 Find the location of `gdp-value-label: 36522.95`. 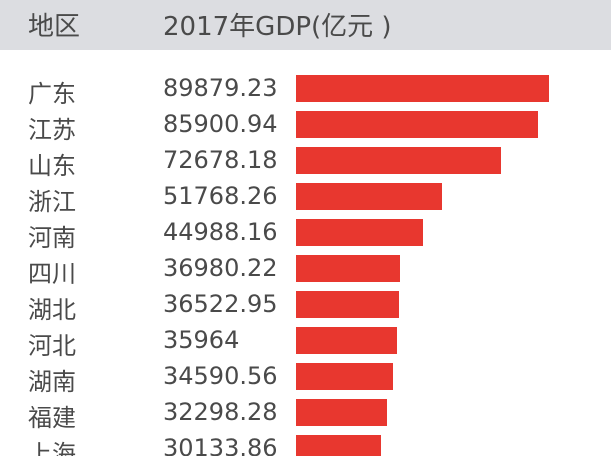

gdp-value-label: 36522.95 is located at coordinates (220, 304).